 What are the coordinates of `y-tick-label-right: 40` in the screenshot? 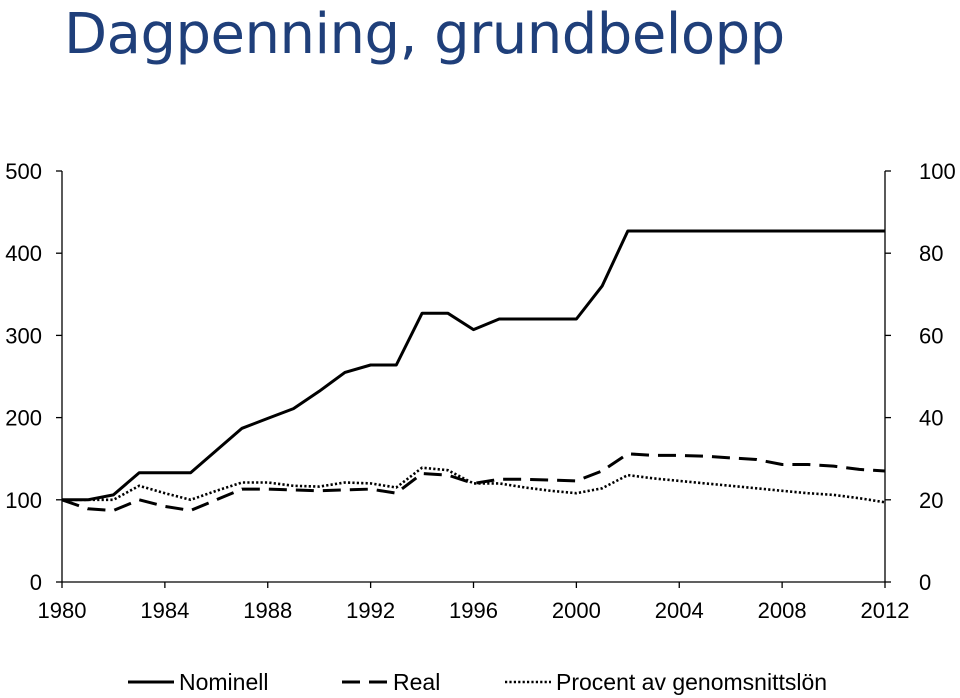 It's located at (931, 418).